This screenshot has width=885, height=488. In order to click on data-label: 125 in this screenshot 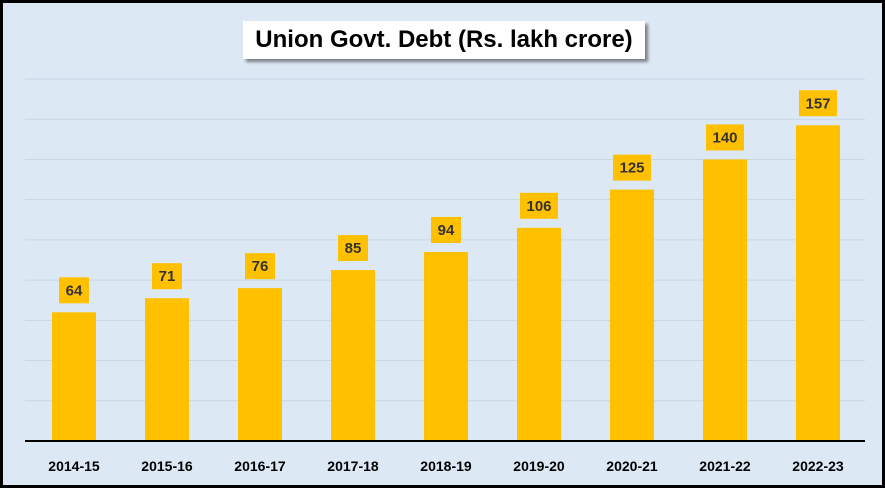, I will do `click(631, 168)`.